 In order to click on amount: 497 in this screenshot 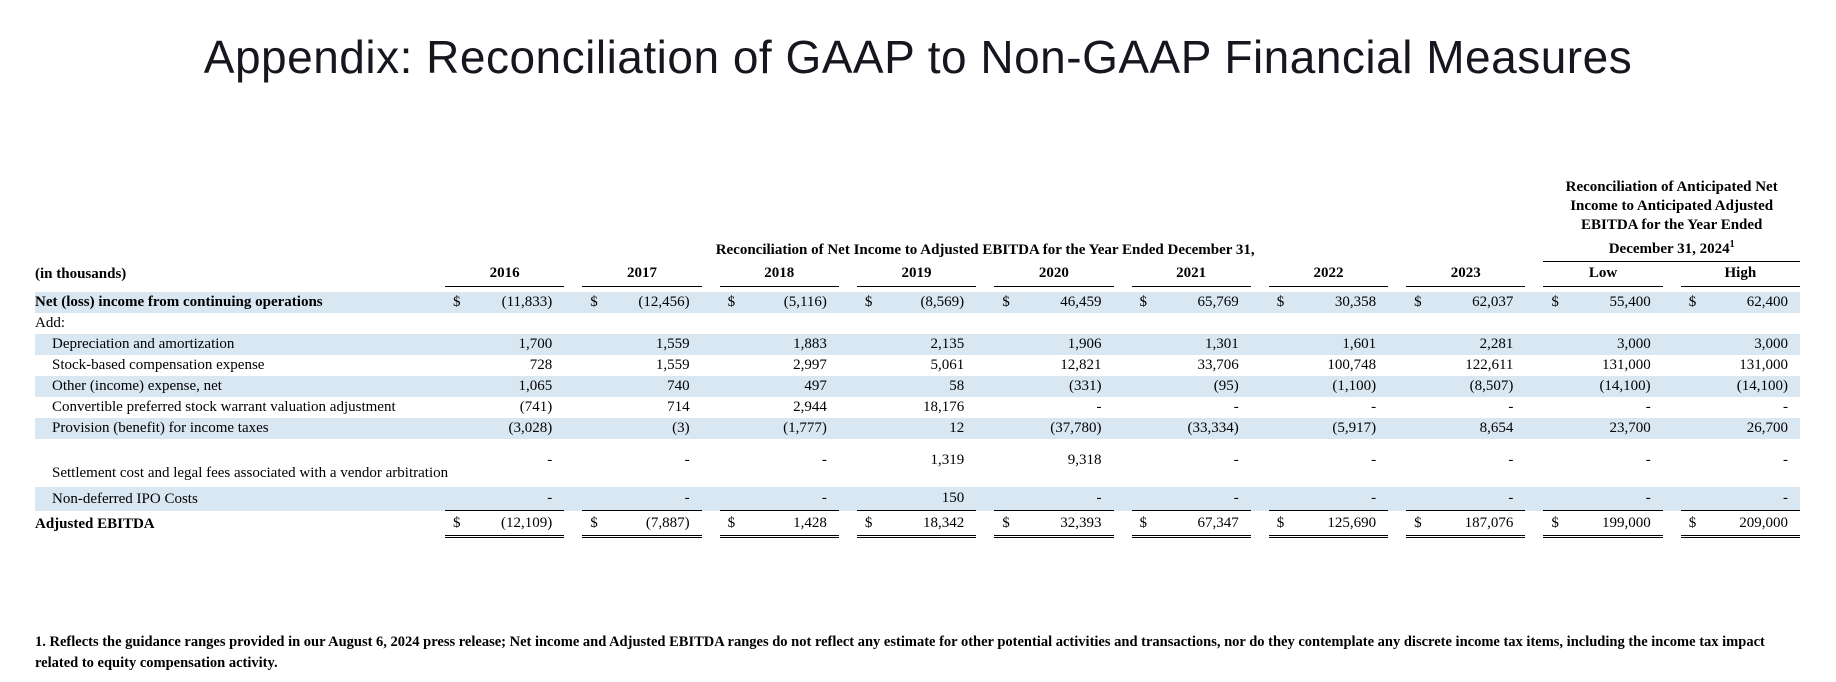, I will do `click(815, 386)`.